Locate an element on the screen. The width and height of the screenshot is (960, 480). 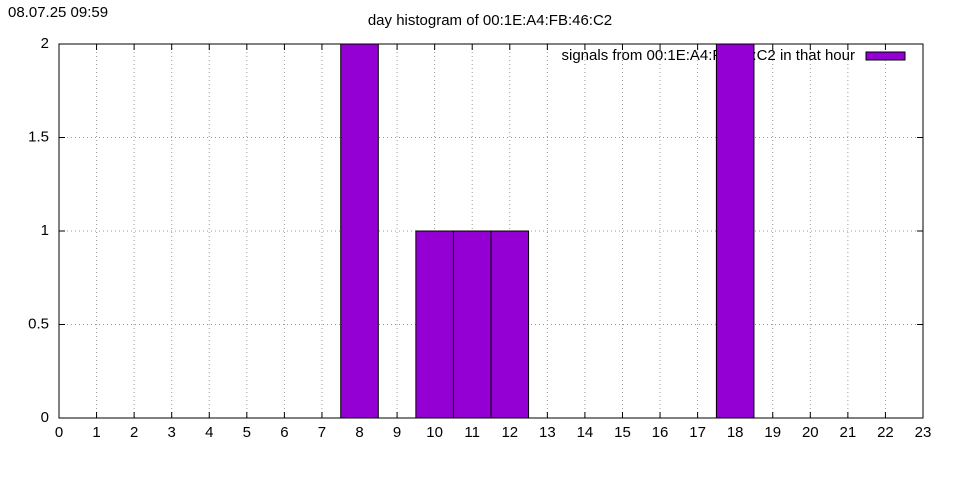
x-tick-label: 2 is located at coordinates (134, 432).